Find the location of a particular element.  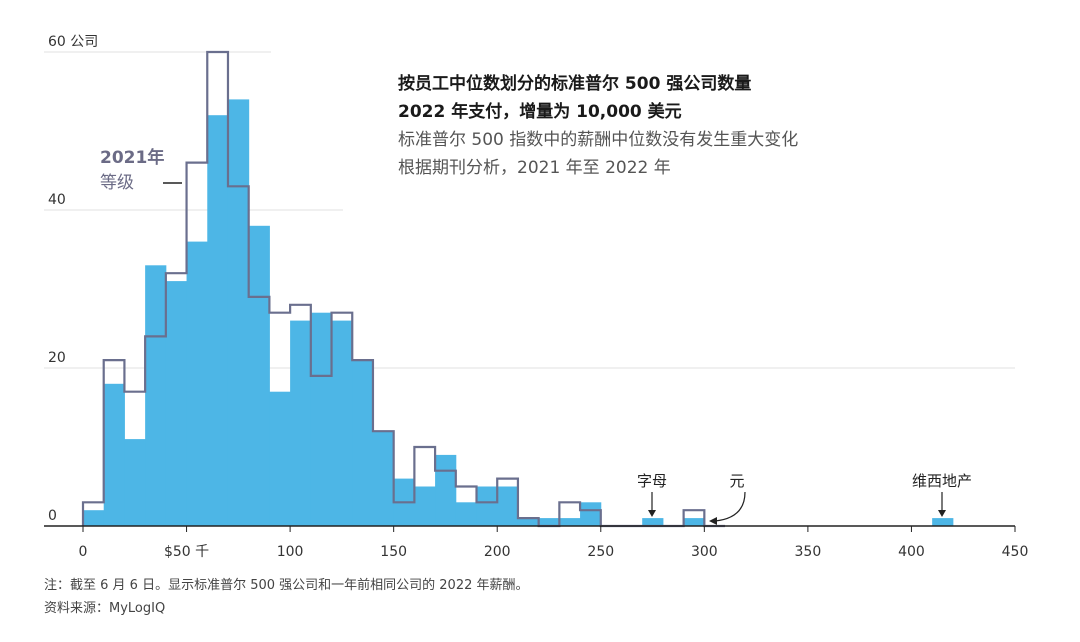

annotation-realestate: 维西地产 is located at coordinates (942, 481).